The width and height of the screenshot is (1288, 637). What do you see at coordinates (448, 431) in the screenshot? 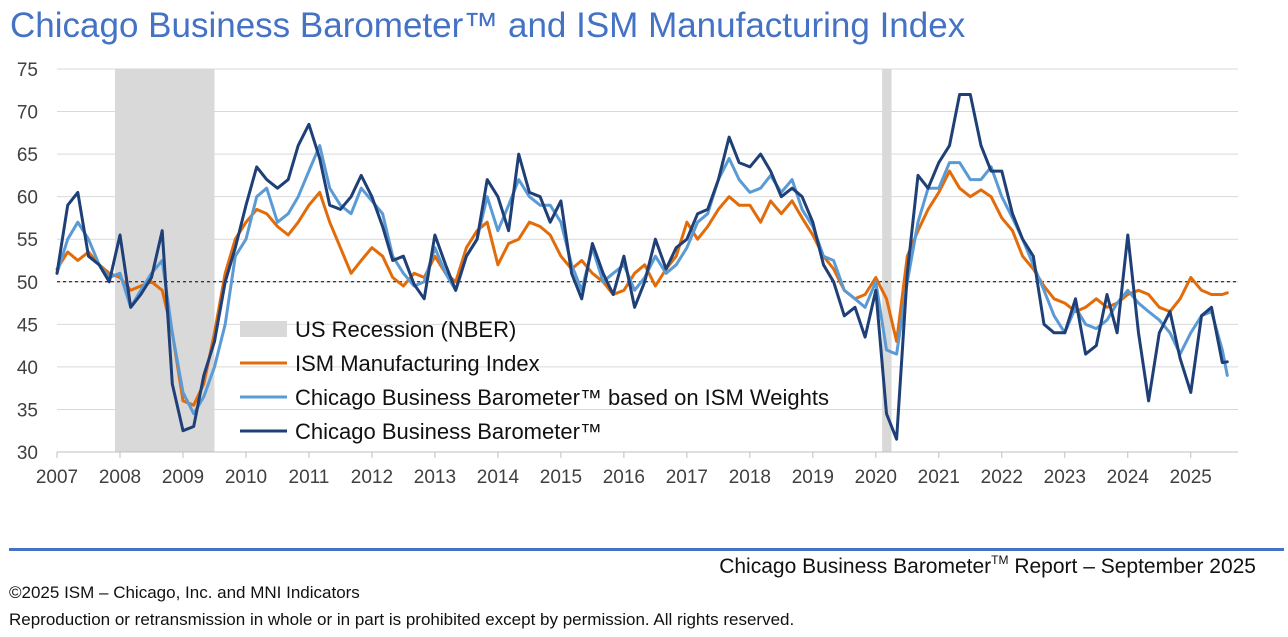
I see `legend-label: Chicago Business Barometer™` at bounding box center [448, 431].